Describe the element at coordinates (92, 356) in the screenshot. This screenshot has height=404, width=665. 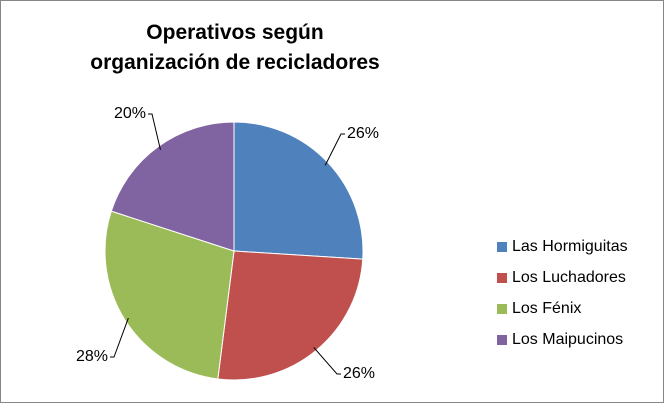
I see `data-label: 28%` at that location.